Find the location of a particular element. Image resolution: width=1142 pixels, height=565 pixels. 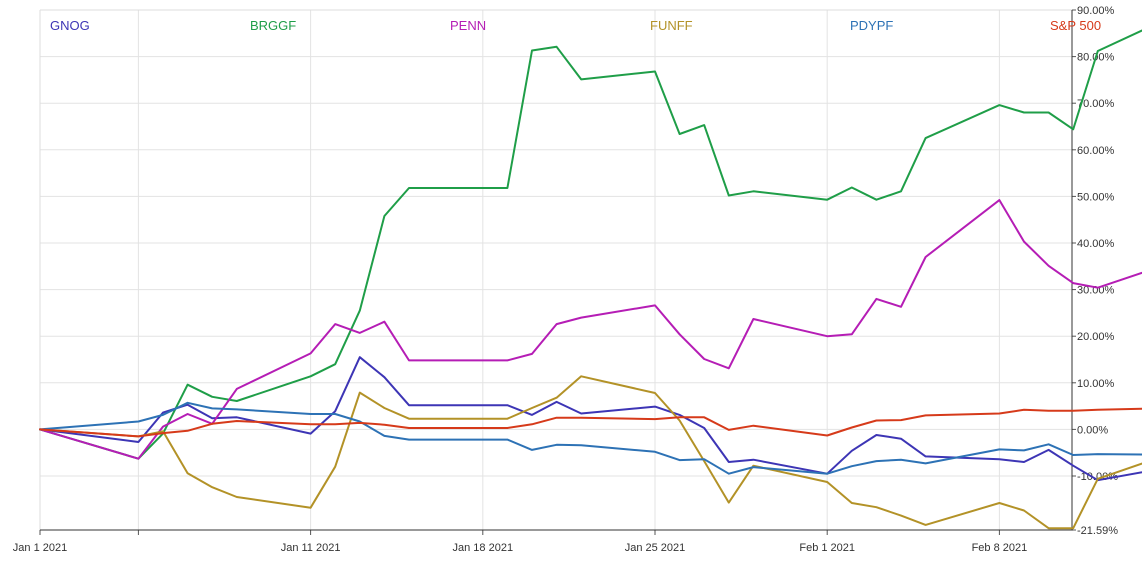

y-tick-label: 90.00% is located at coordinates (1096, 11).